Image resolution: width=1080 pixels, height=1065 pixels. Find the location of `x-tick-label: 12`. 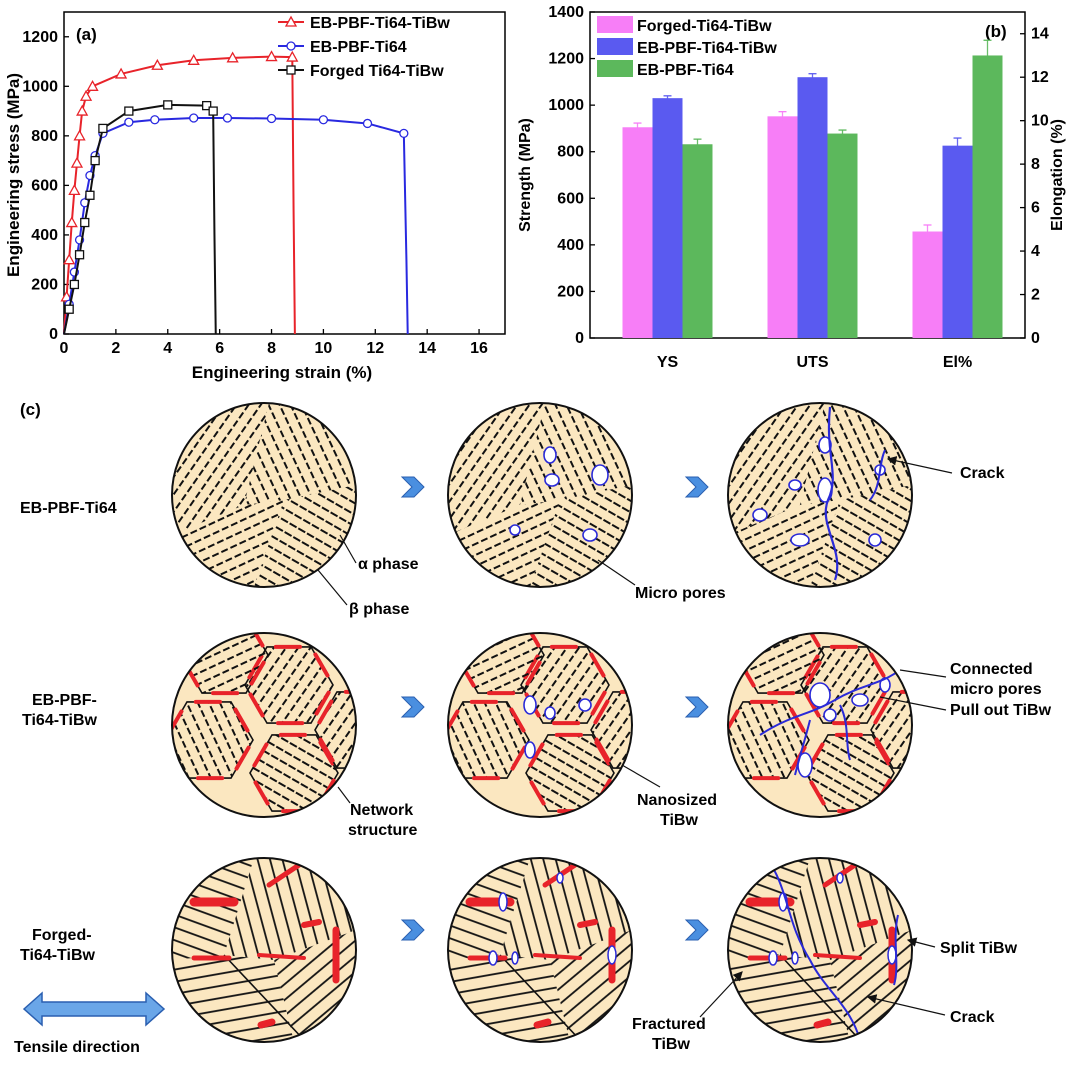

x-tick-label: 12 is located at coordinates (375, 348).